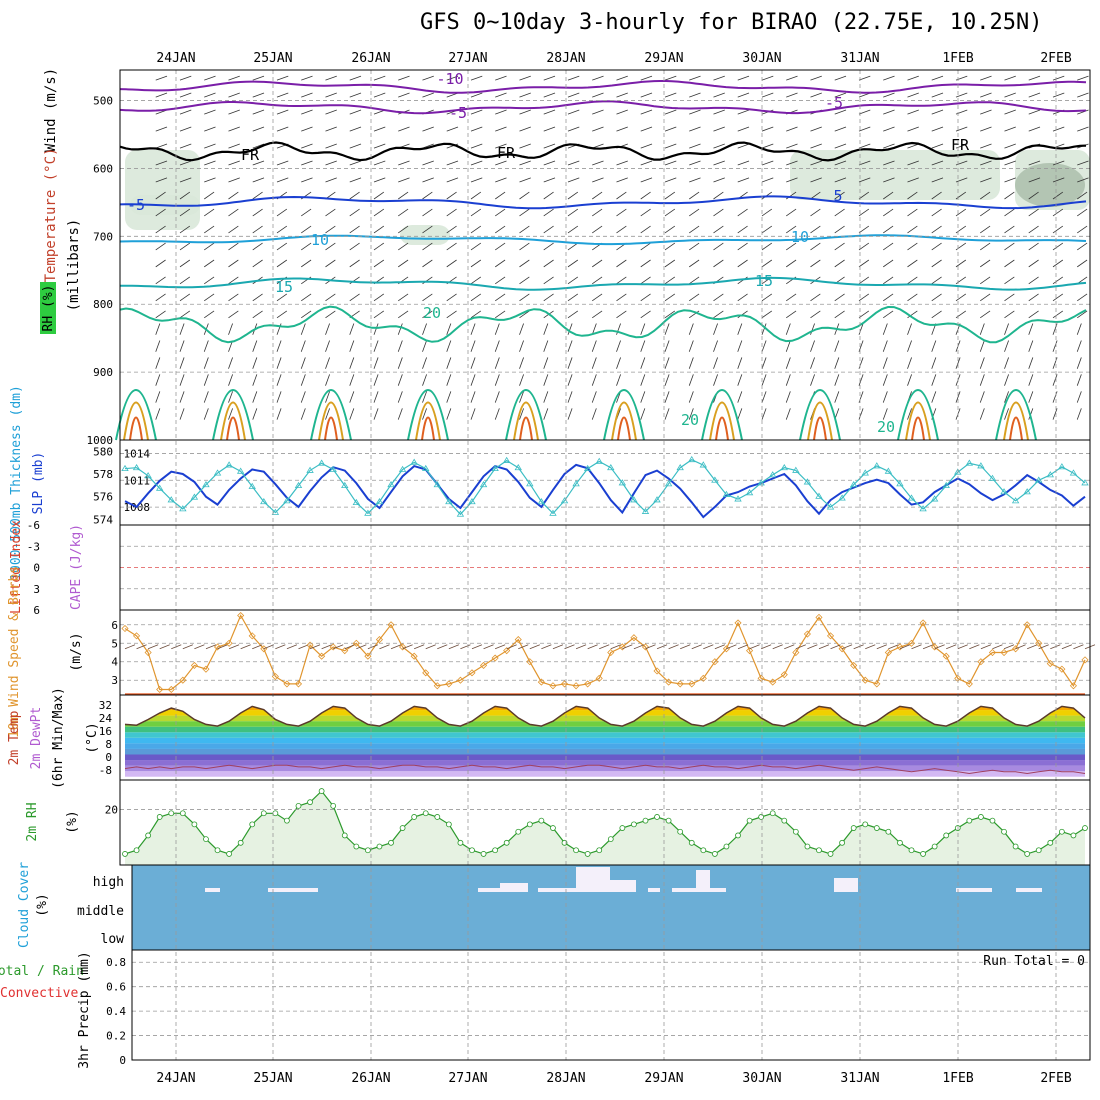 Image resolution: width=1100 pixels, height=1100 pixels. What do you see at coordinates (103, 236) in the screenshot?
I see `pressure-tick: 700` at bounding box center [103, 236].